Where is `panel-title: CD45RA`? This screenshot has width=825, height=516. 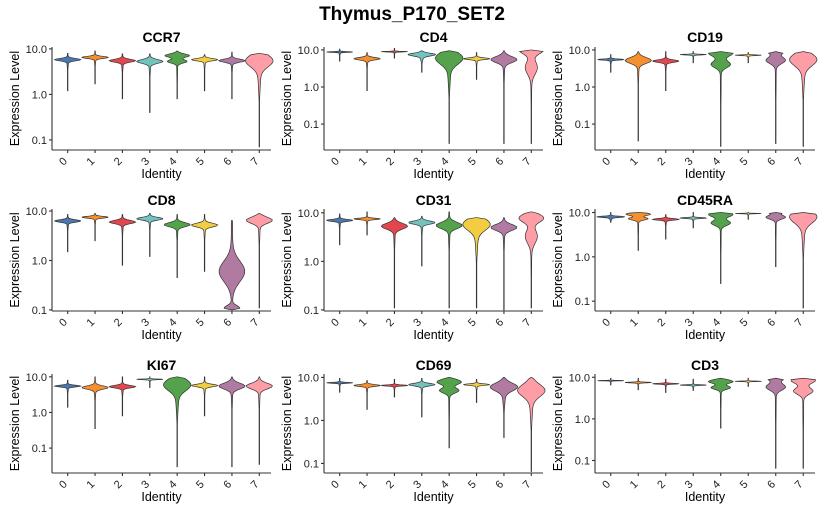 panel-title: CD45RA is located at coordinates (705, 200).